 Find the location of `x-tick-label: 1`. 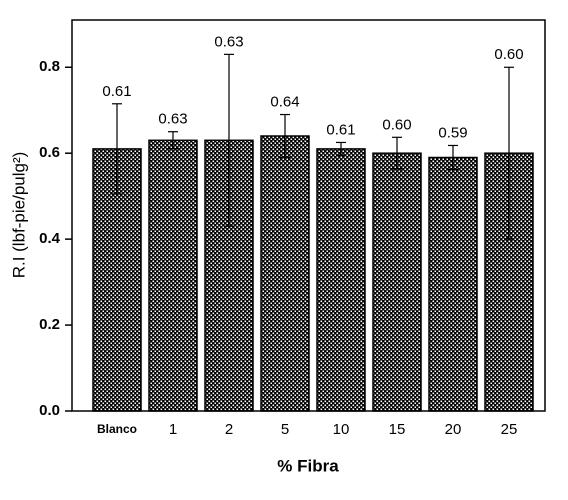

x-tick-label: 1 is located at coordinates (173, 429).